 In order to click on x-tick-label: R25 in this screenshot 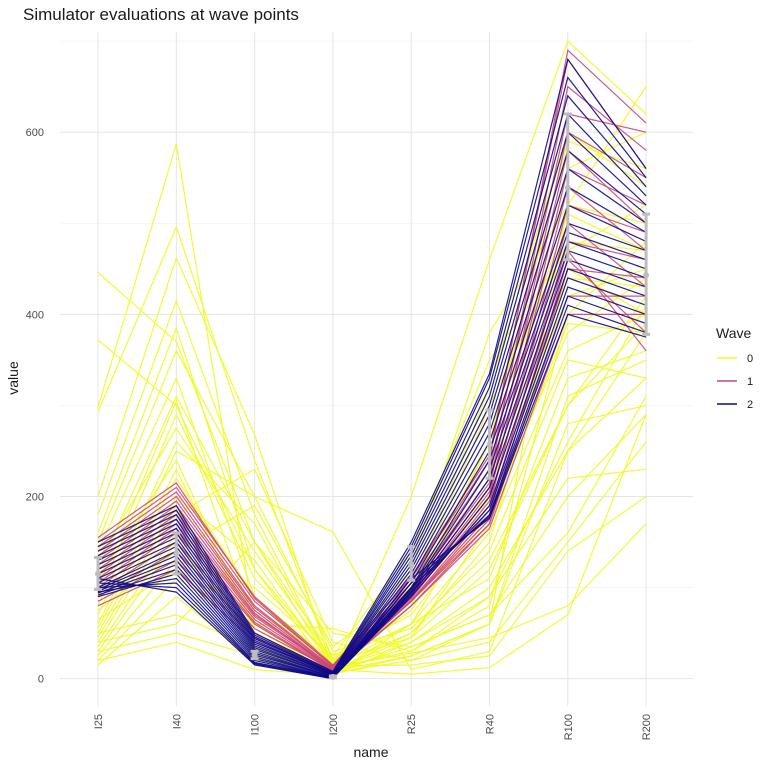, I will do `click(412, 724)`.